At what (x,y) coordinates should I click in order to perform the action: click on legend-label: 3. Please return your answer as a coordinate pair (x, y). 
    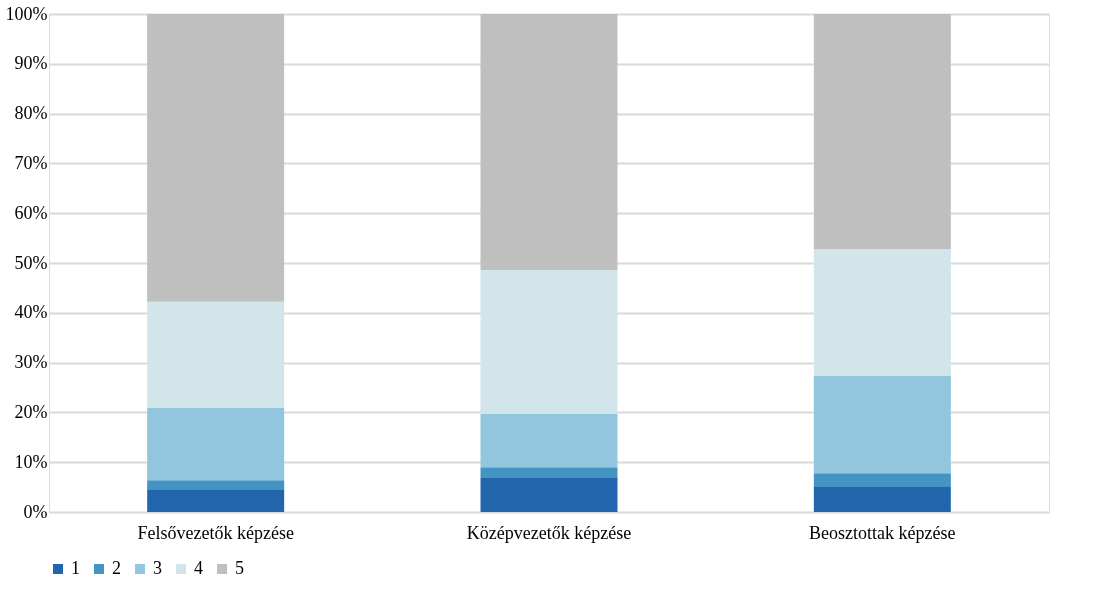
    Looking at the image, I should click on (157, 568).